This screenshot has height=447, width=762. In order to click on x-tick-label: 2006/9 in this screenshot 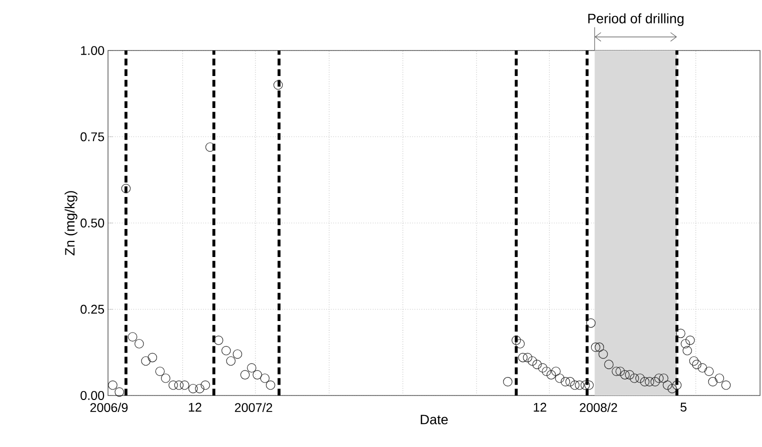, I will do `click(109, 407)`.